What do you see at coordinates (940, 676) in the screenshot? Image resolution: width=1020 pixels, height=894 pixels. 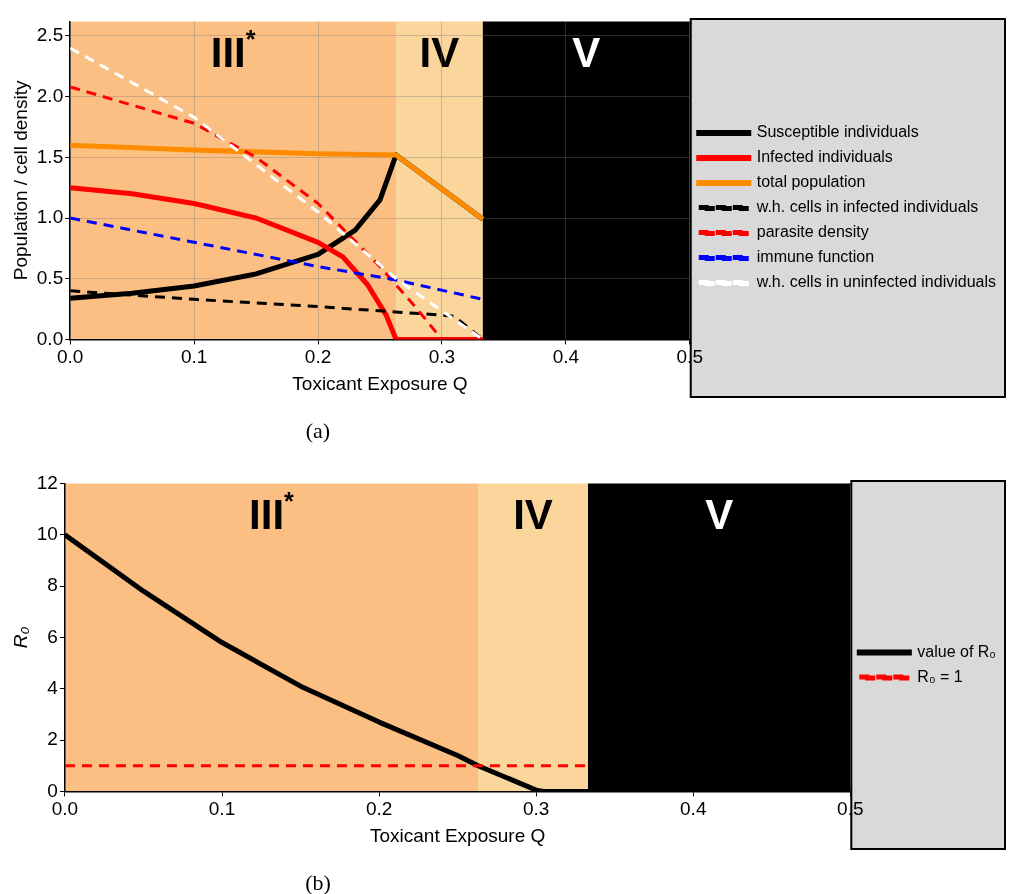 I see `legend-label: R₀ = 1` at bounding box center [940, 676].